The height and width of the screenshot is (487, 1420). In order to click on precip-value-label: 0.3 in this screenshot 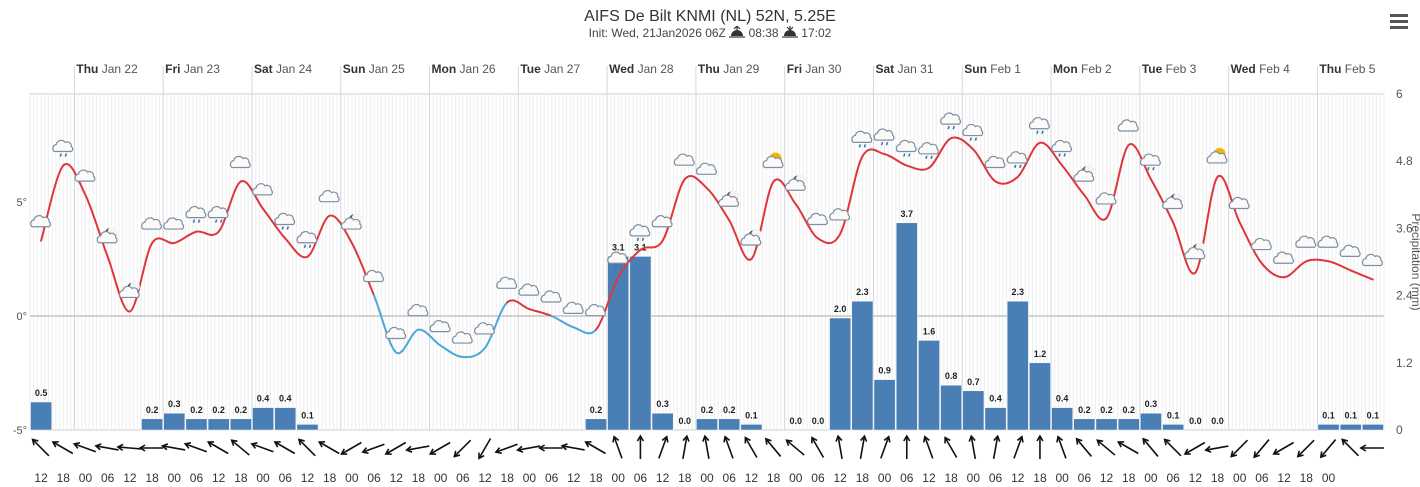, I will do `click(662, 404)`.